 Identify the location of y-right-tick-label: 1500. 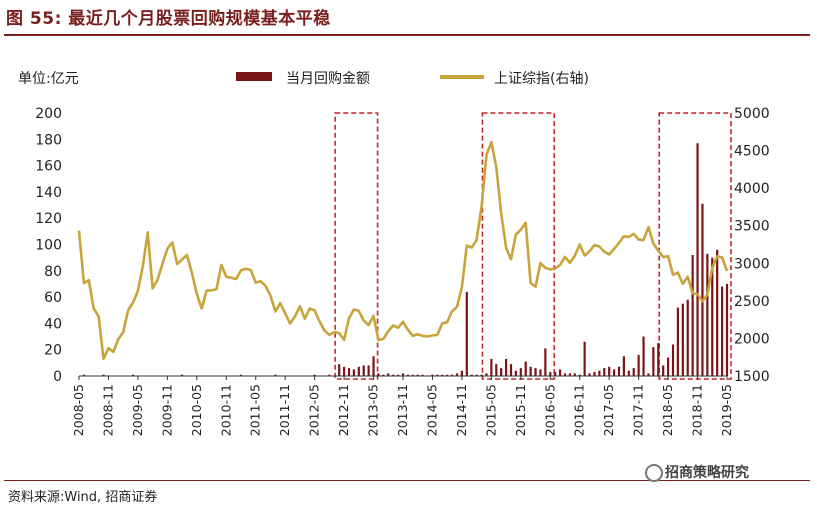
(752, 377).